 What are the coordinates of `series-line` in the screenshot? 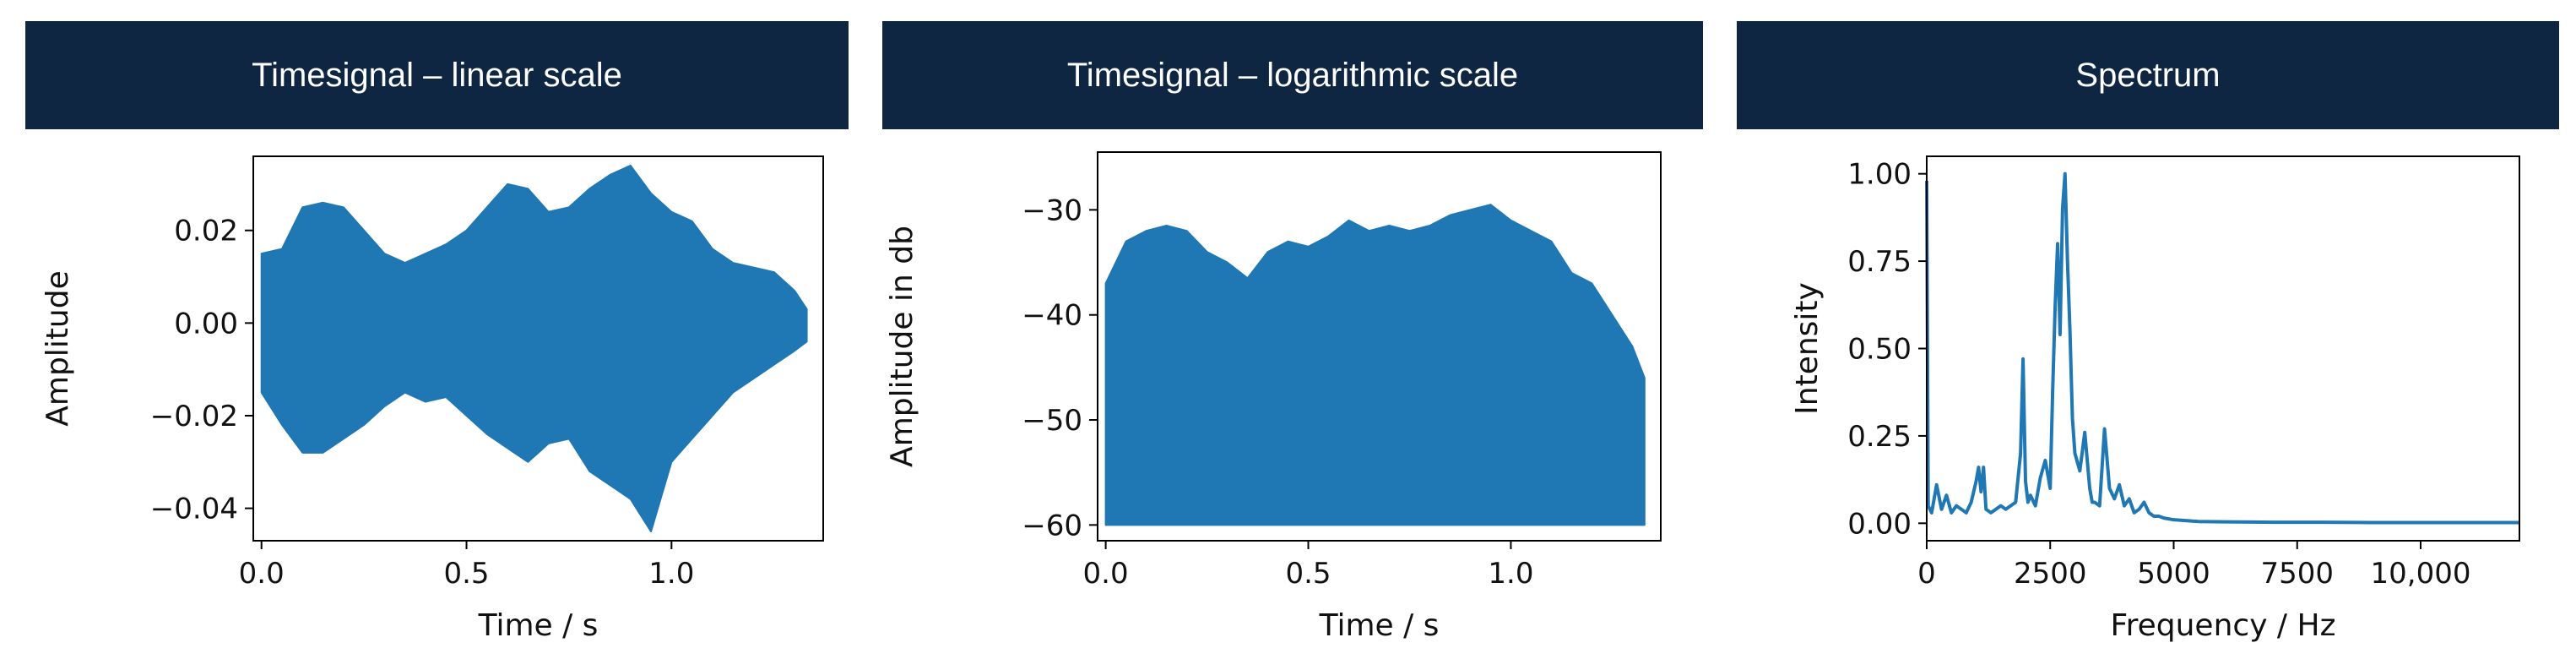 It's located at (2222, 348).